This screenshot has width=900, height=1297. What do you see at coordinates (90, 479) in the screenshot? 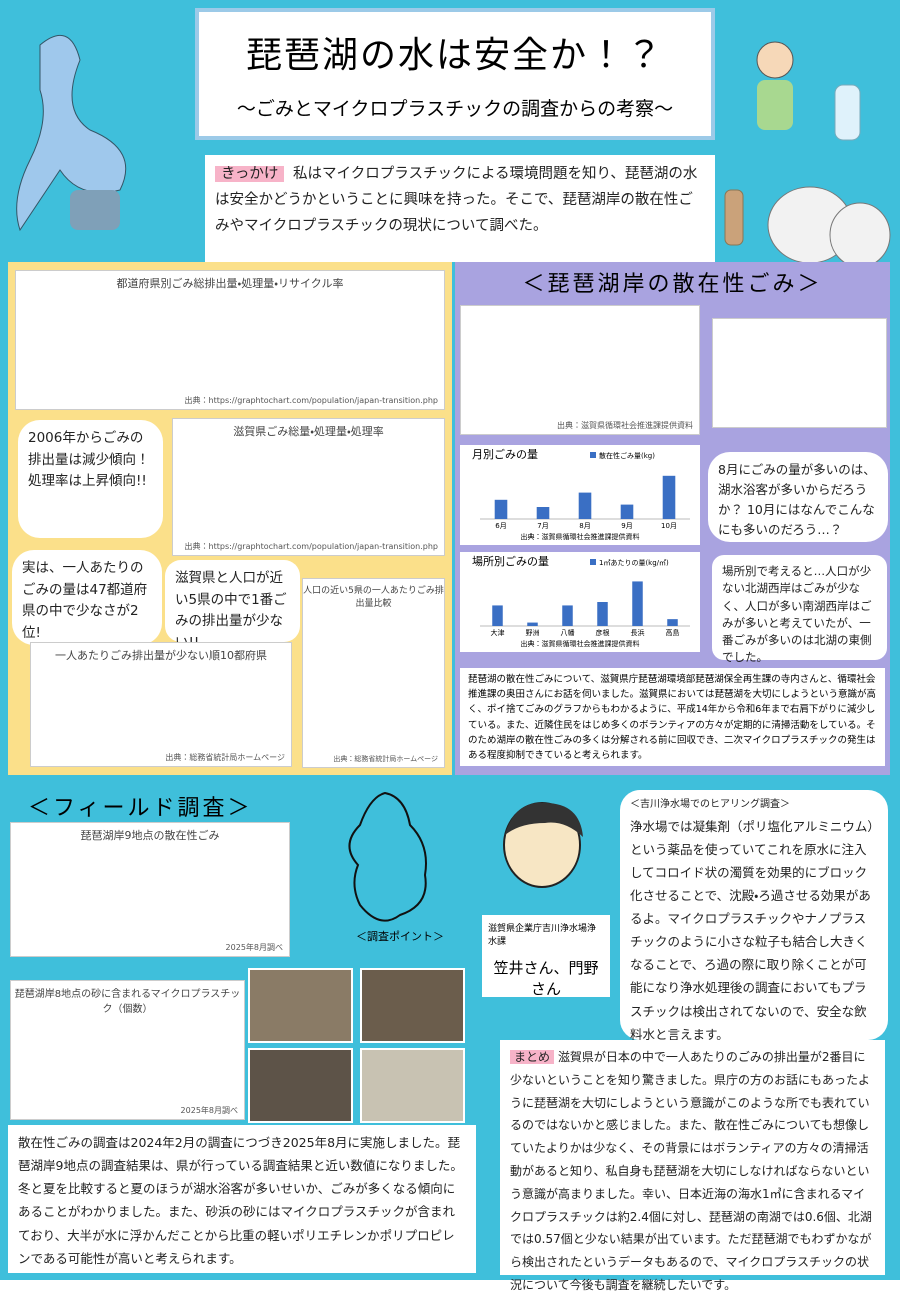
I see `note: 2006年からごみの排出量は減少傾向！処理率は上昇傾向!!` at bounding box center [90, 479].